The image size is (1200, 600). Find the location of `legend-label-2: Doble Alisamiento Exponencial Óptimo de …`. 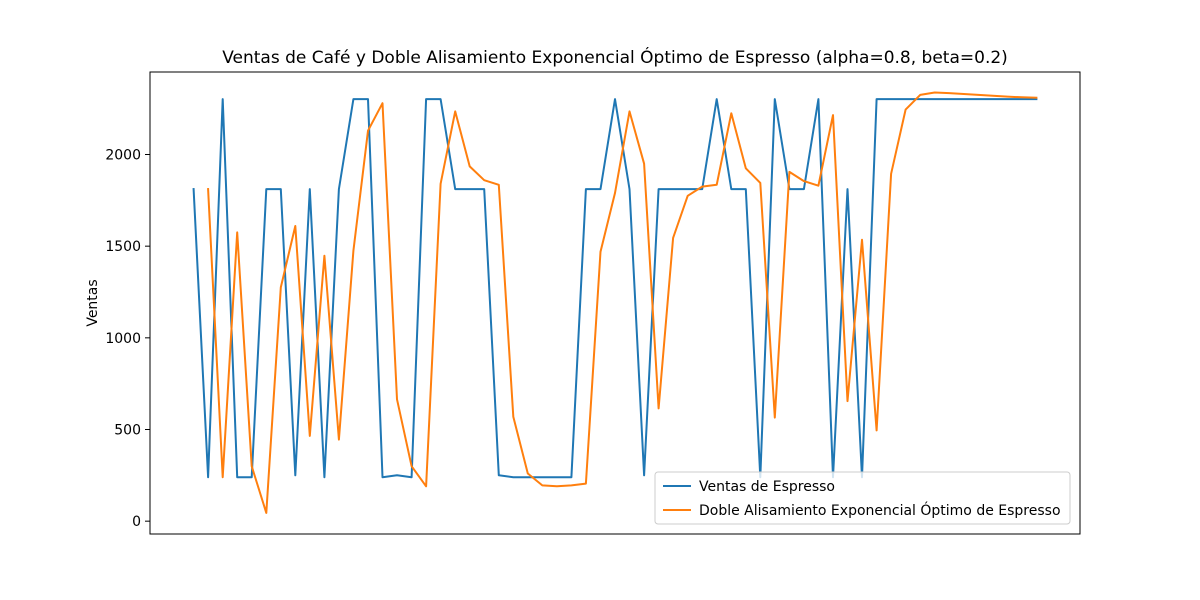

legend-label-2: Doble Alisamiento Exponencial Óptimo de … is located at coordinates (880, 510).